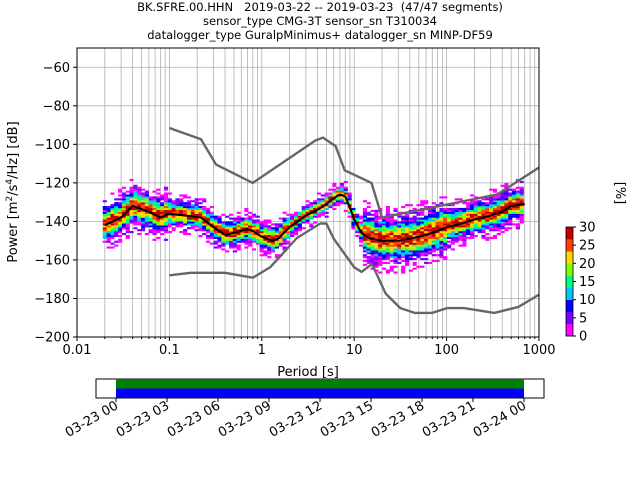 This screenshot has height=480, width=640. I want to click on x-tick-label: 0.1, so click(169, 350).